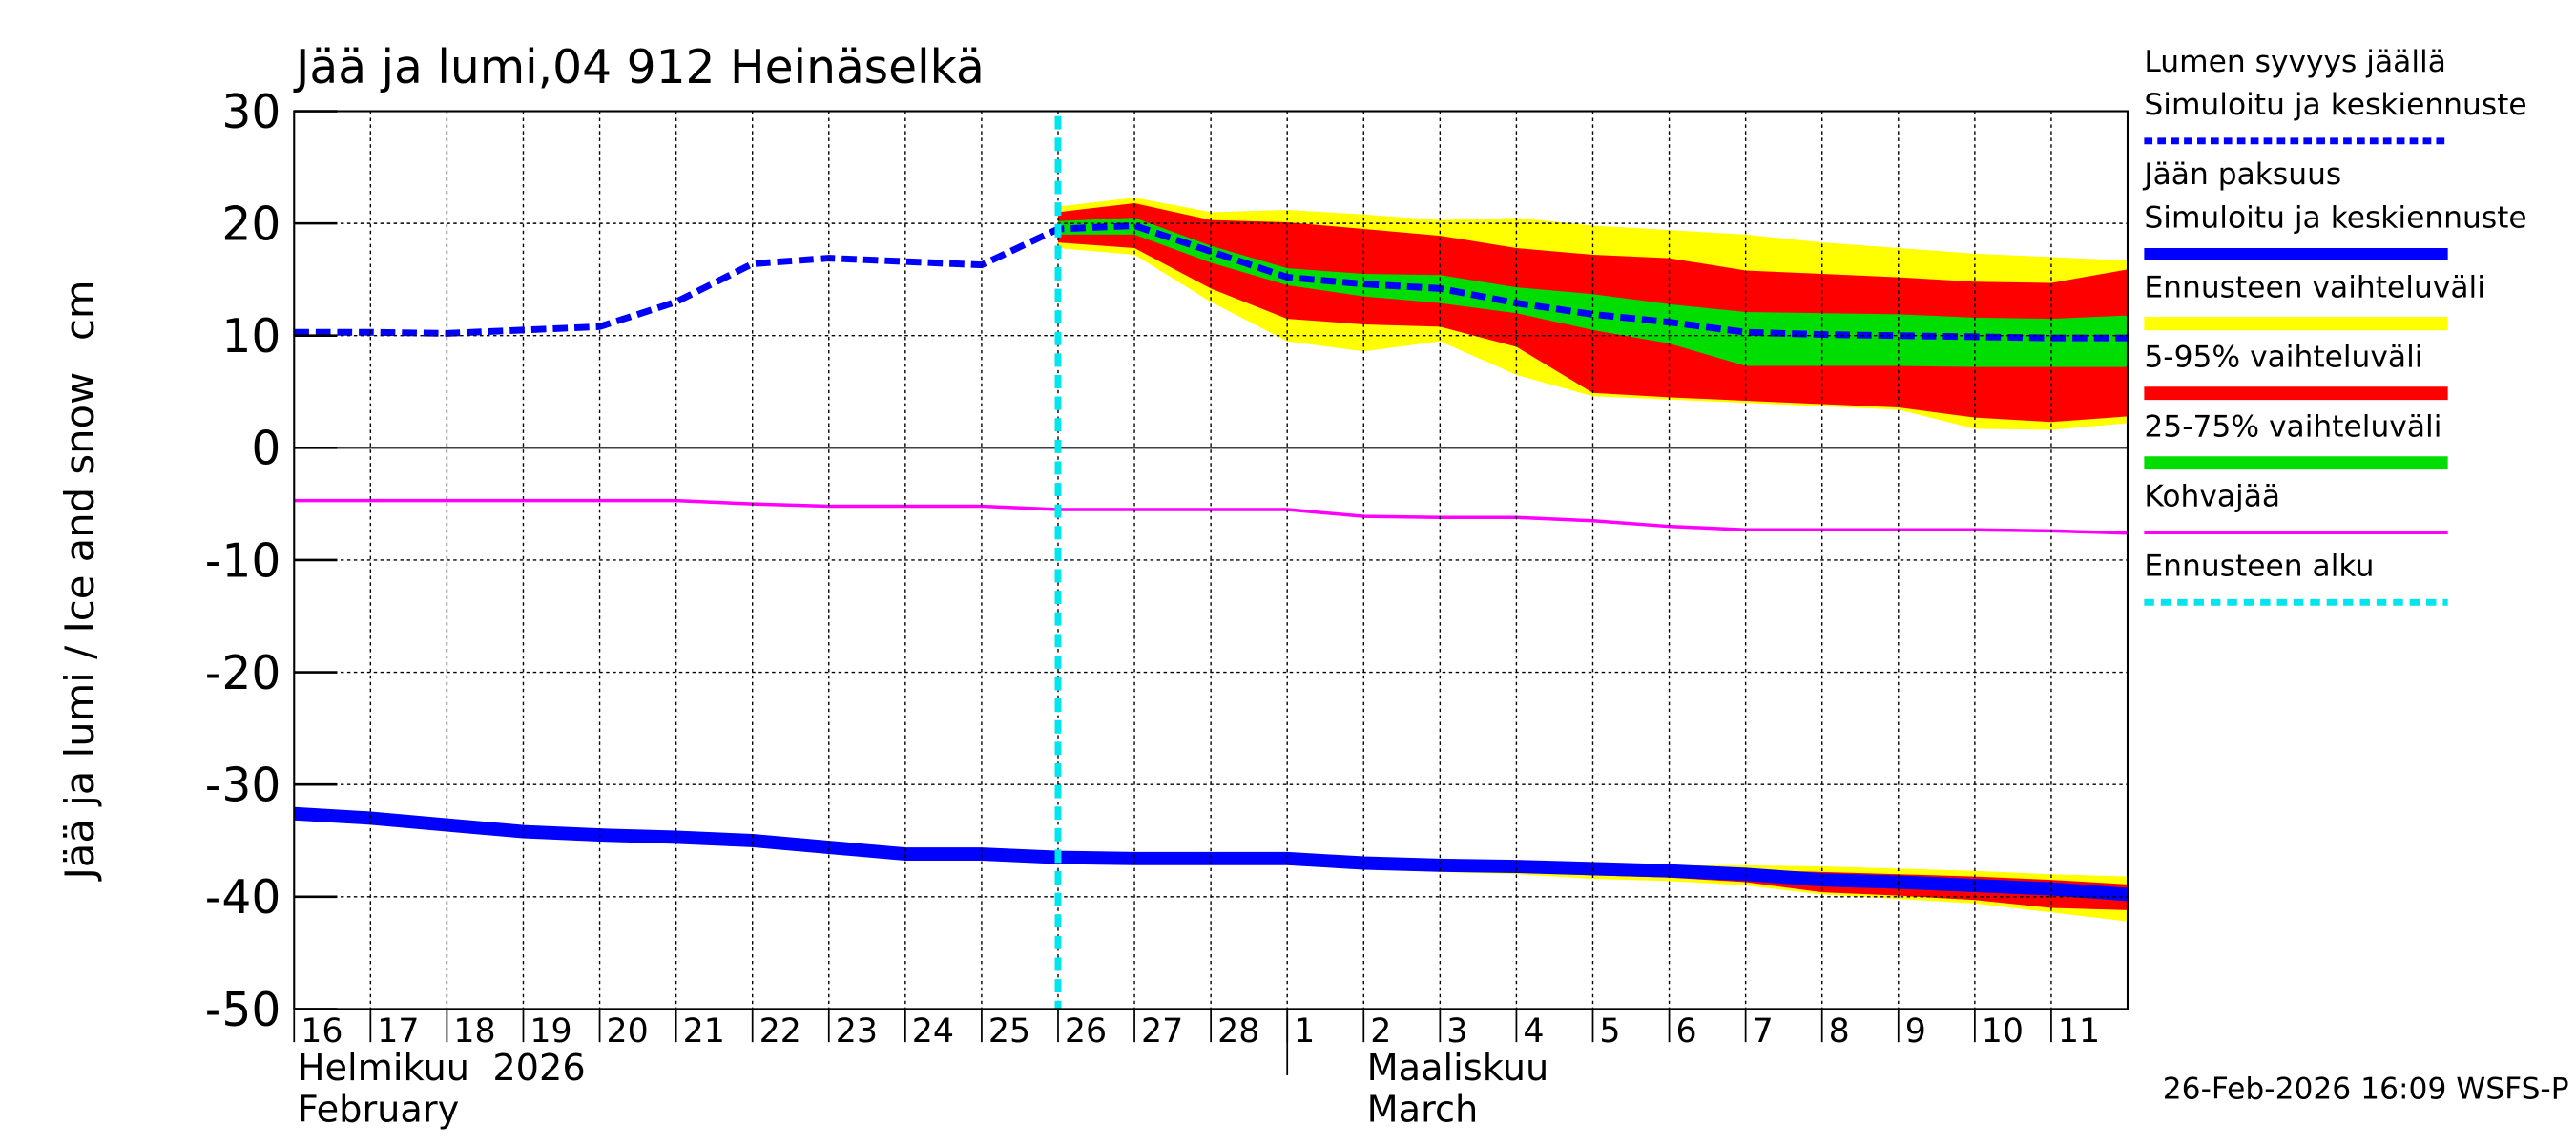 The height and width of the screenshot is (1145, 2576). Describe the element at coordinates (2212, 496) in the screenshot. I see `legend-label: Kohvajää` at that location.